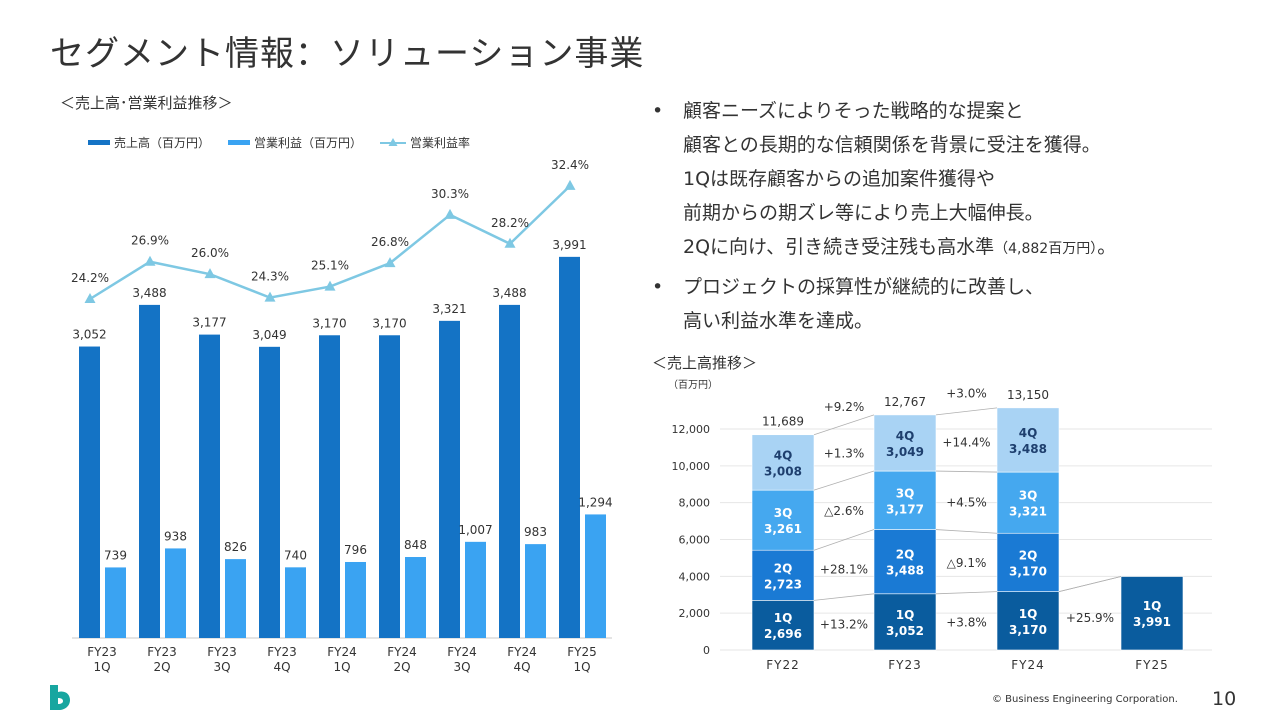  What do you see at coordinates (146, 103) in the screenshot?
I see `left-chart-subtitle: ＜売上高･営業利益推移＞` at bounding box center [146, 103].